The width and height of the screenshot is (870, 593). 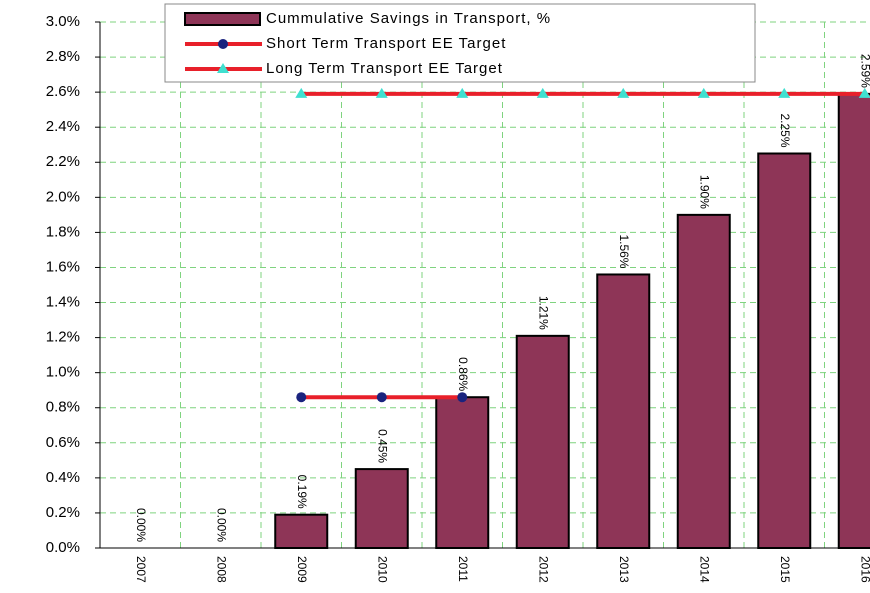 What do you see at coordinates (63, 126) in the screenshot?
I see `y-tick-label: 2.4%` at bounding box center [63, 126].